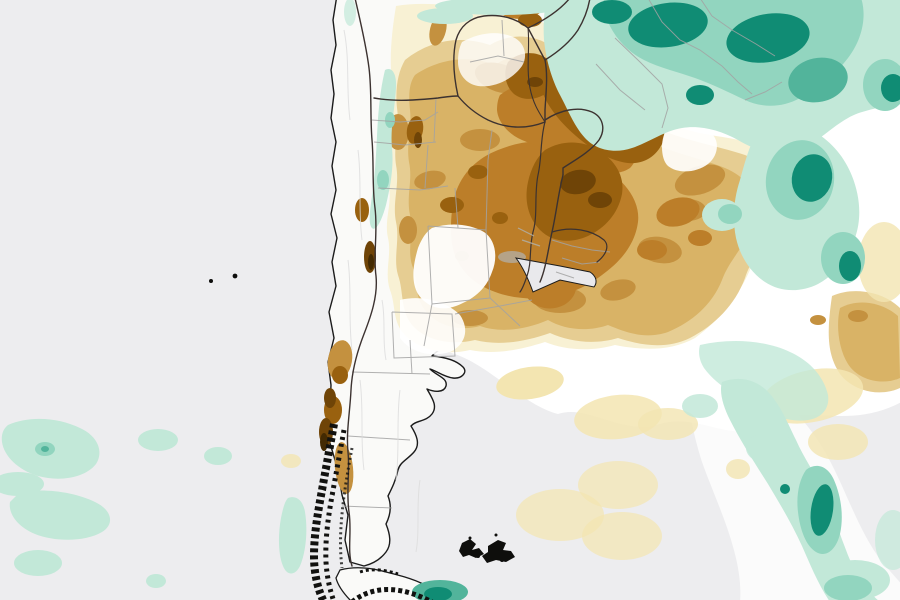 This screenshot has height=600, width=900. What do you see at coordinates (362, 283) in the screenshot?
I see `chile-argentina-border` at bounding box center [362, 283].